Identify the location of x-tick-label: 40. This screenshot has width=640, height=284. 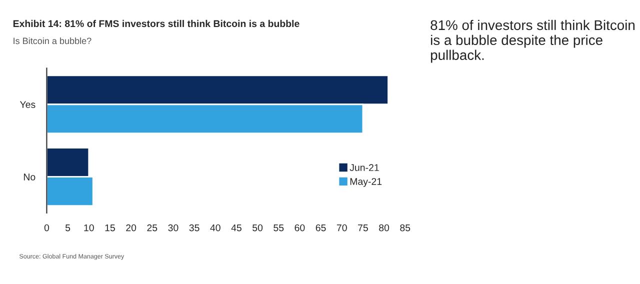
(215, 228).